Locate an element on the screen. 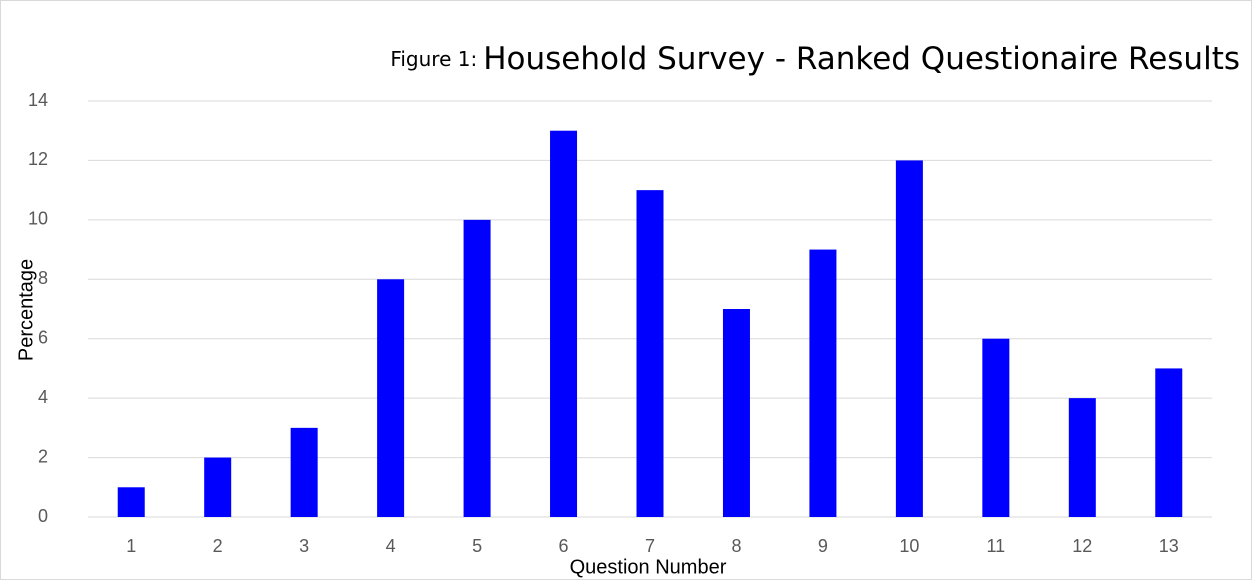 The width and height of the screenshot is (1252, 580). x-tick-label: 11 is located at coordinates (996, 546).